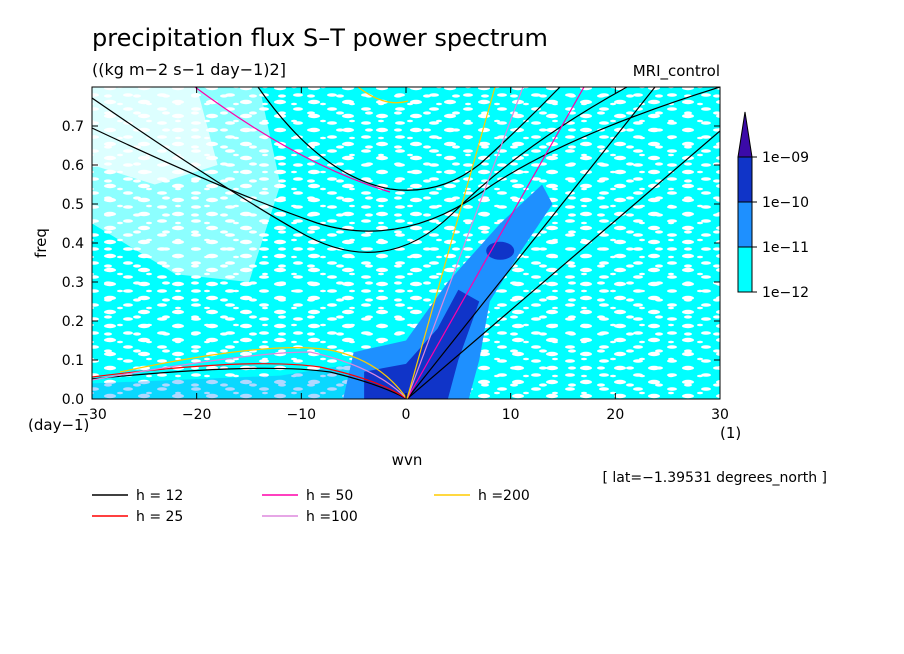 The image size is (904, 654). Describe the element at coordinates (73, 127) in the screenshot. I see `y-tick-label: 0.7` at that location.